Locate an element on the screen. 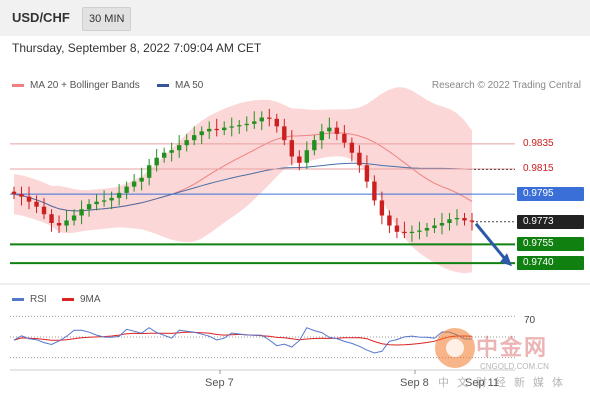 The width and height of the screenshot is (590, 400). watermark-logo-icon is located at coordinates (455, 348).